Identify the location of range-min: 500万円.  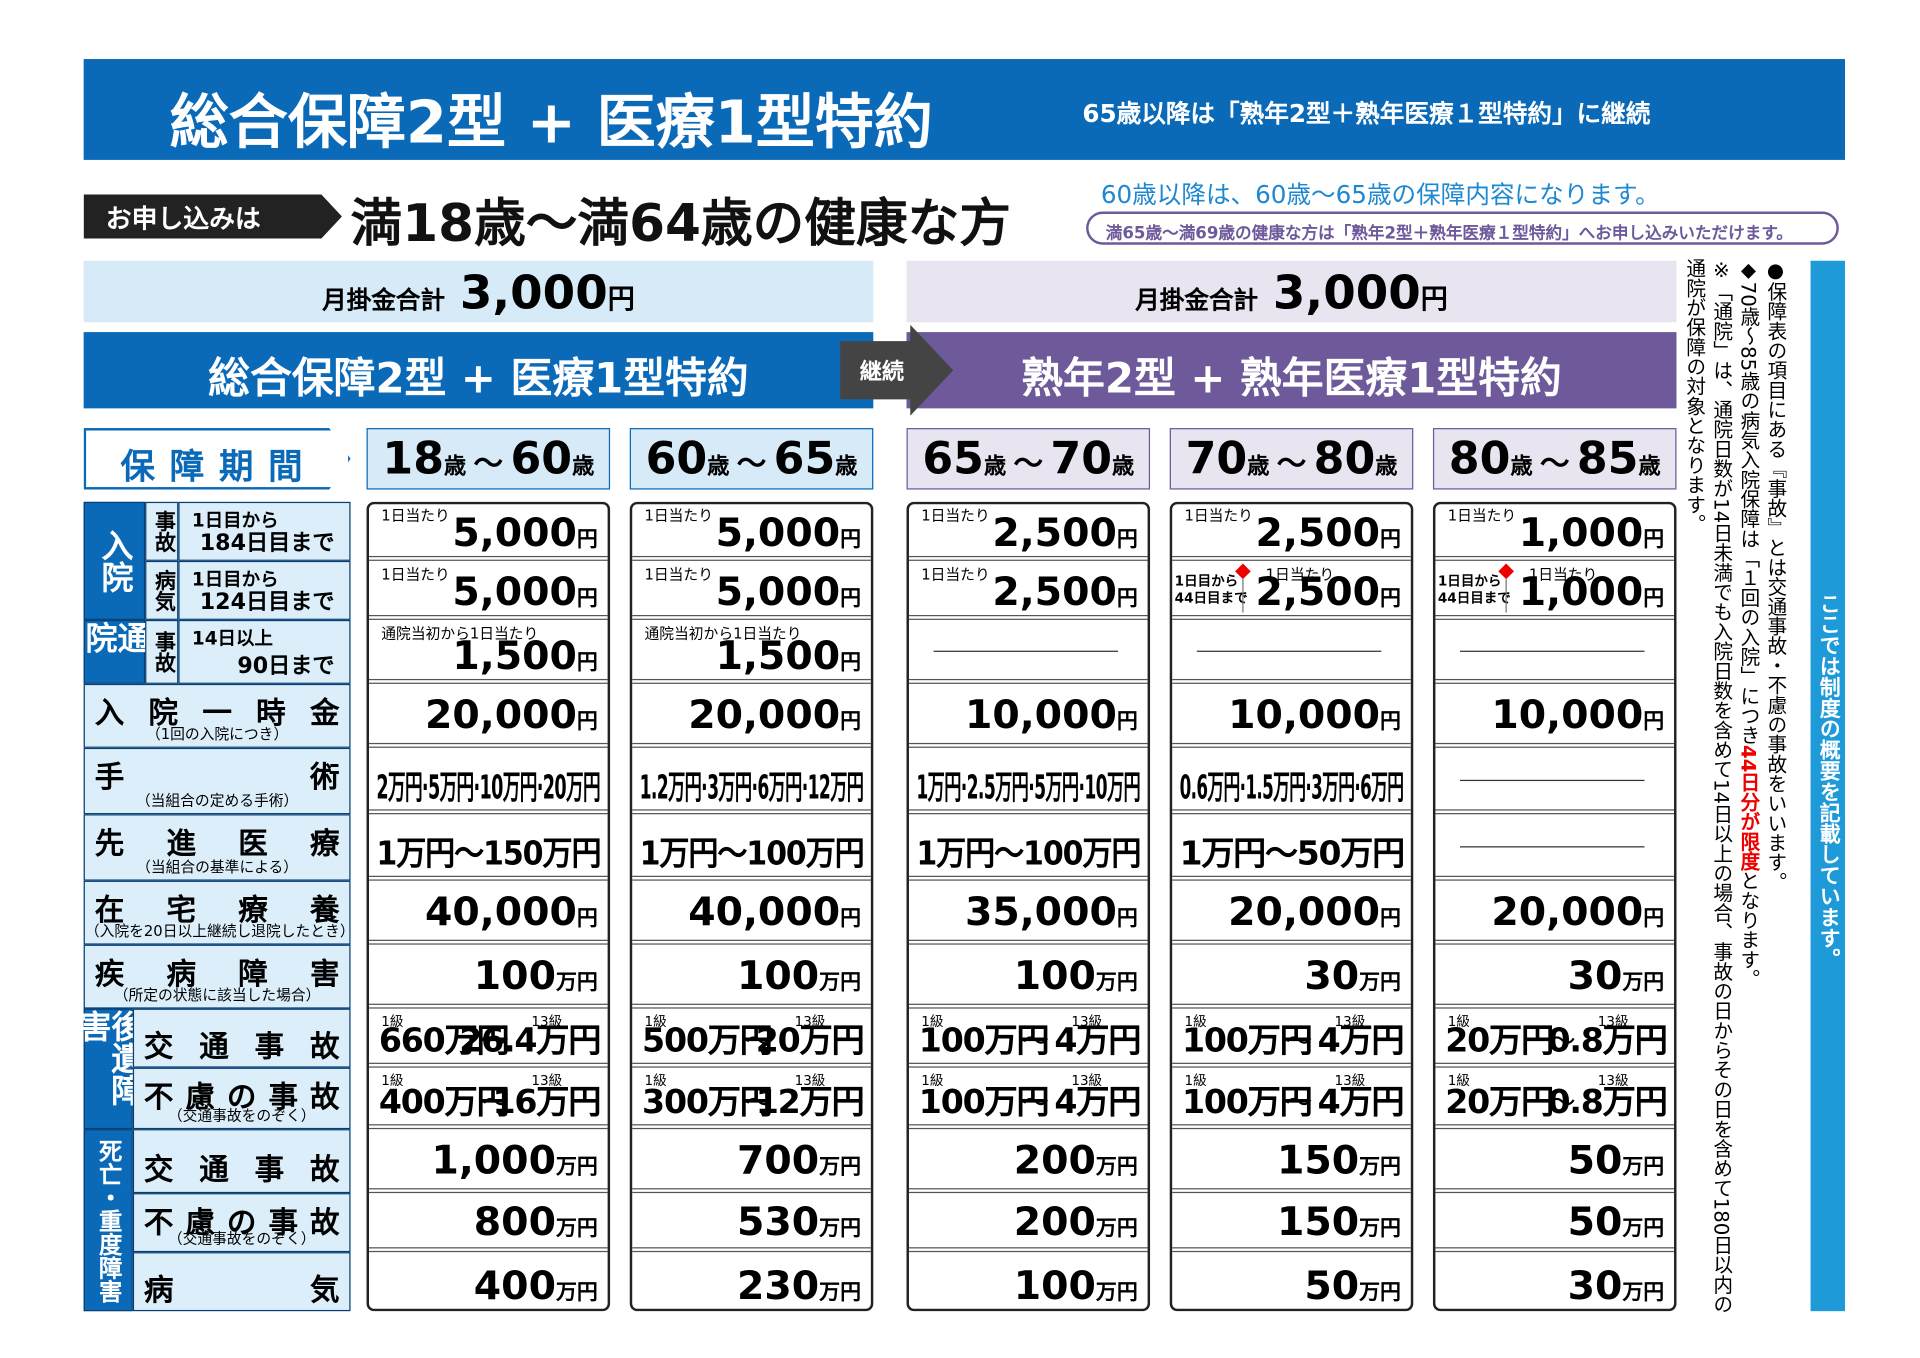
(707, 1041).